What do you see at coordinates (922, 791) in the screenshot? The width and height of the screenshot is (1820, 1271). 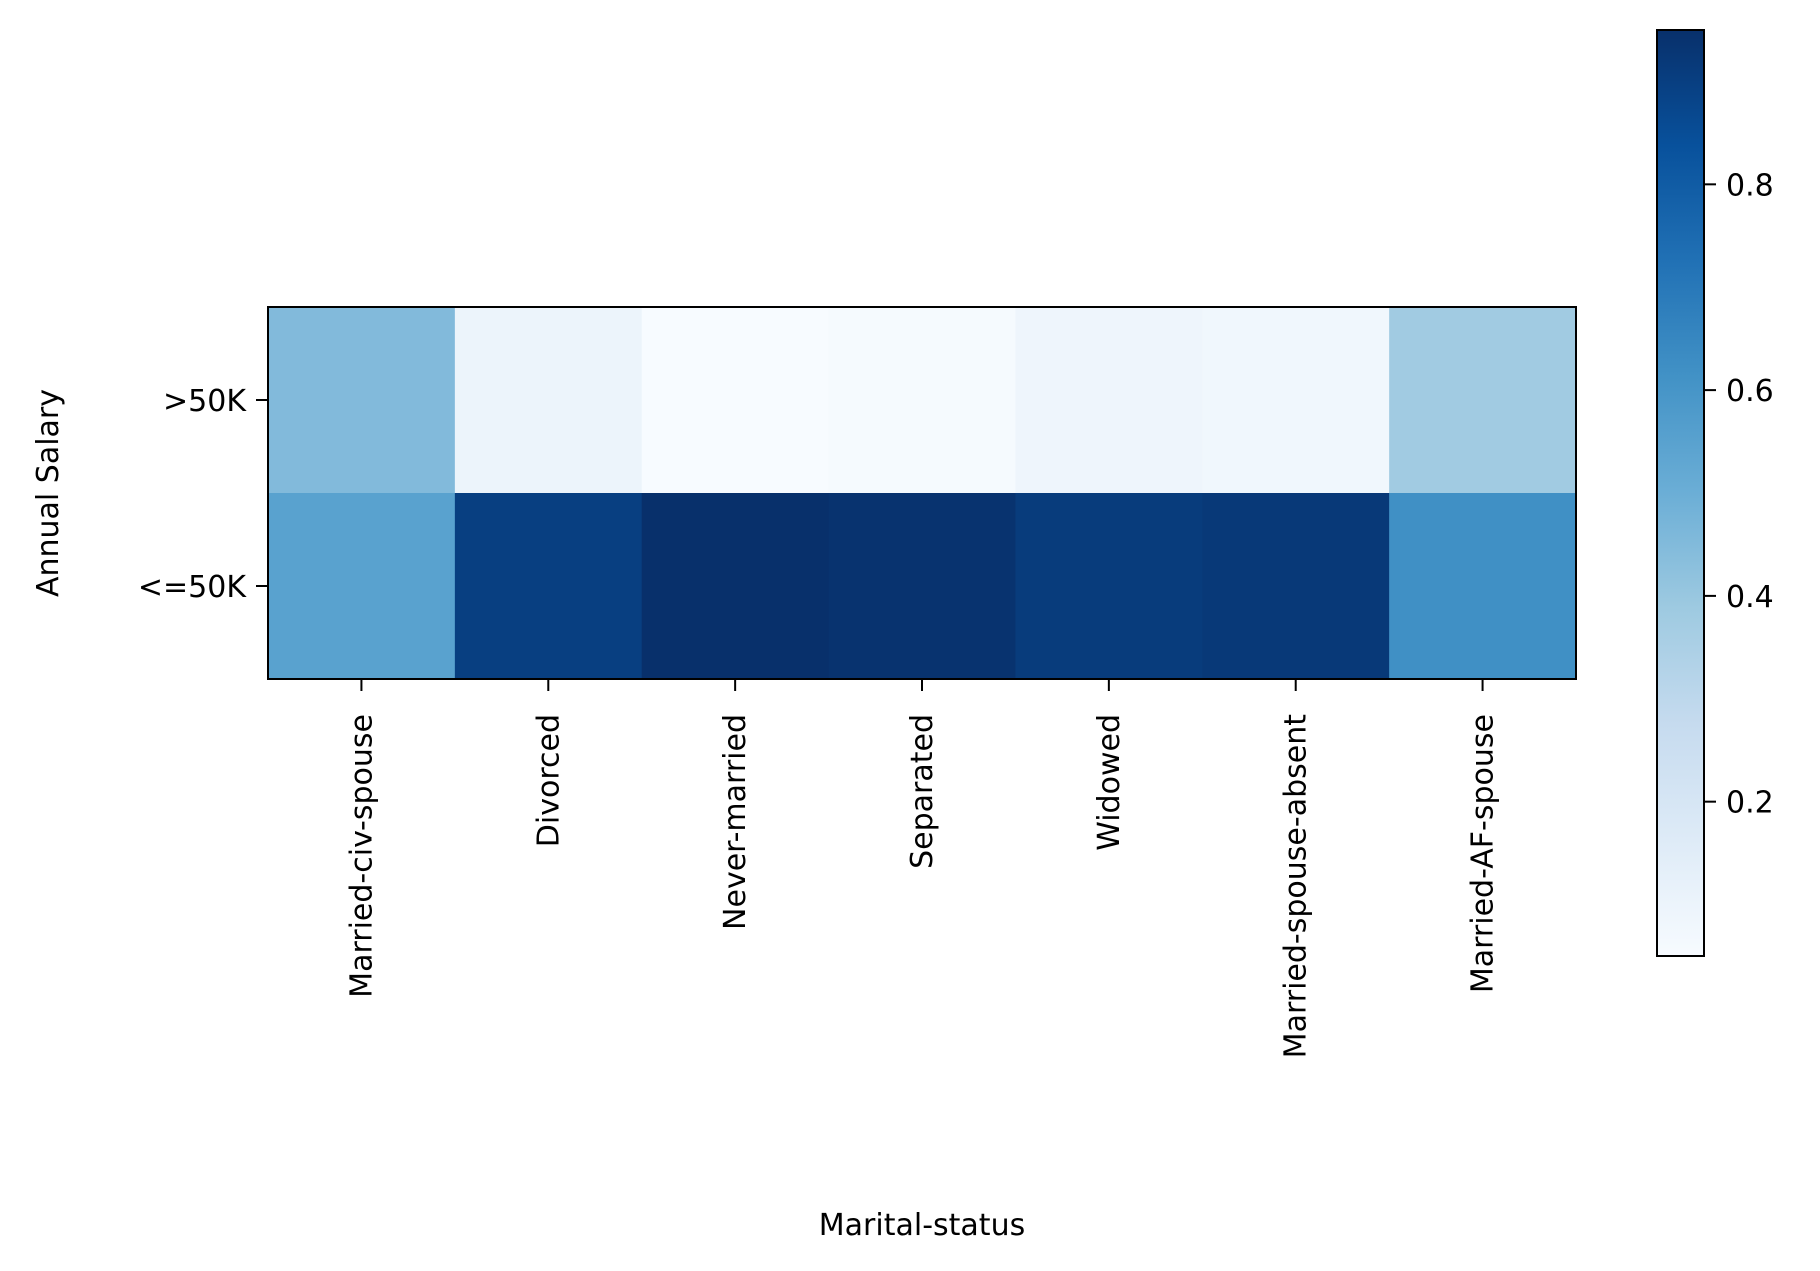 I see `x-tick-label: Separated` at bounding box center [922, 791].